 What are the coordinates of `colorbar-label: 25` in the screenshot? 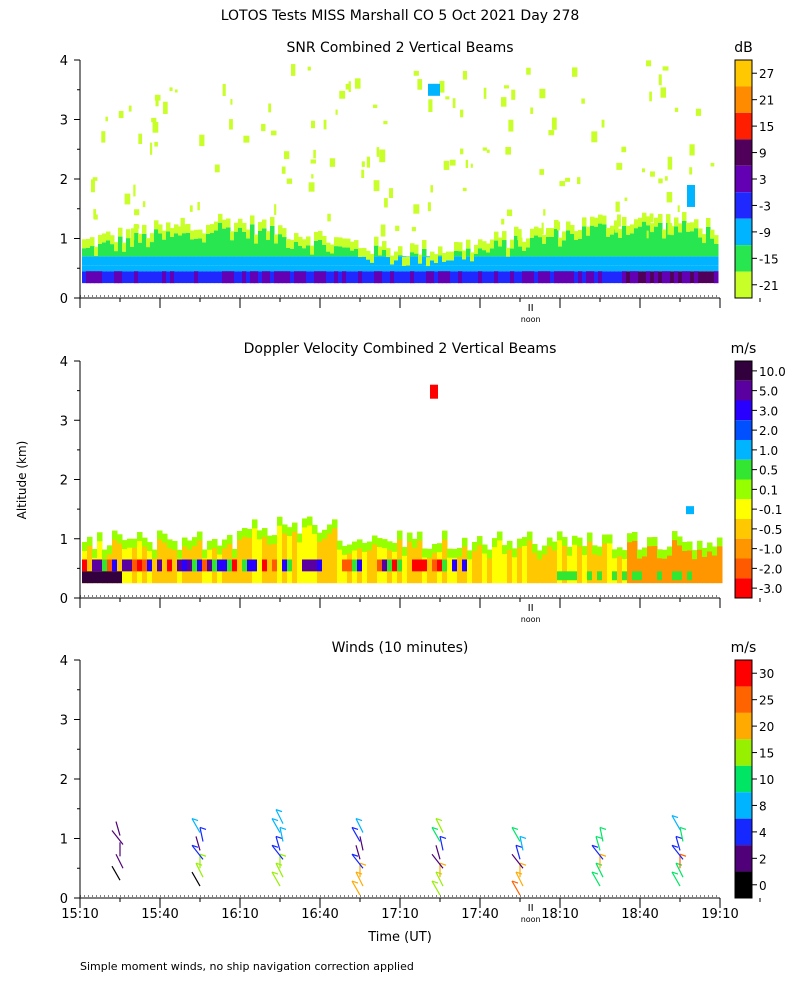 It's located at (766, 701).